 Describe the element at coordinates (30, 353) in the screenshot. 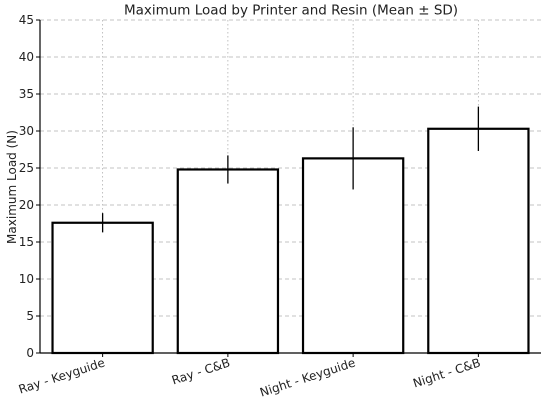

I see `y-tick-label: 0` at that location.